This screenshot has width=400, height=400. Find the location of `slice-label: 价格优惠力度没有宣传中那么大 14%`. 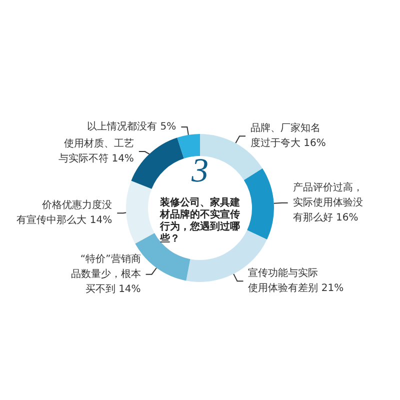

slice-label: 价格优惠力度没有宣传中那么大 14% is located at coordinates (64, 212).